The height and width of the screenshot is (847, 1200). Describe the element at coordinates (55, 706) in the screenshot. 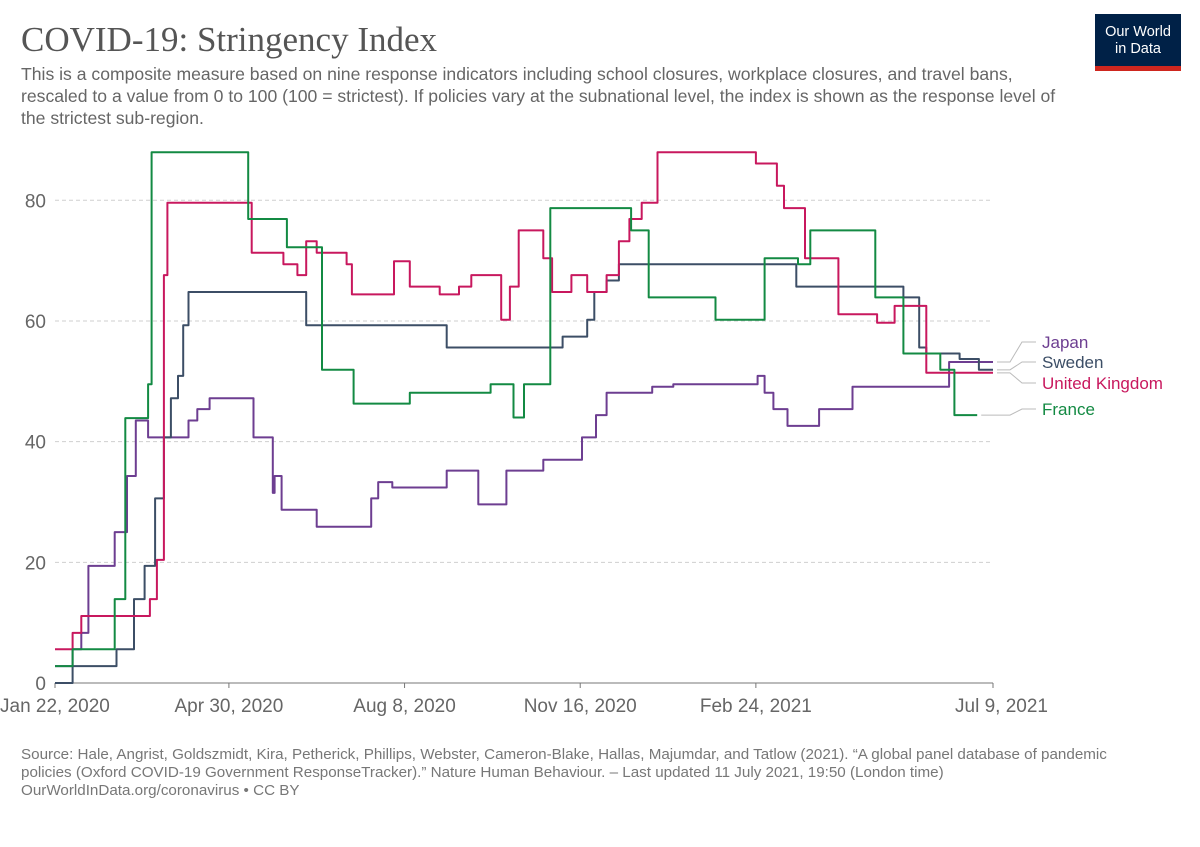

I see `x-tick-label: Jan 22, 2020` at that location.